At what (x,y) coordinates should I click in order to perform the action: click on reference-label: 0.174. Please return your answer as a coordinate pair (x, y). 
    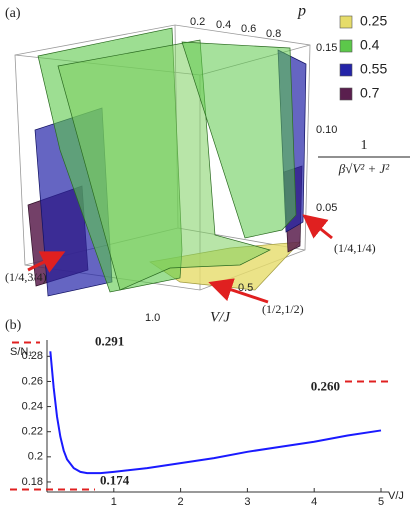
    Looking at the image, I should click on (115, 479).